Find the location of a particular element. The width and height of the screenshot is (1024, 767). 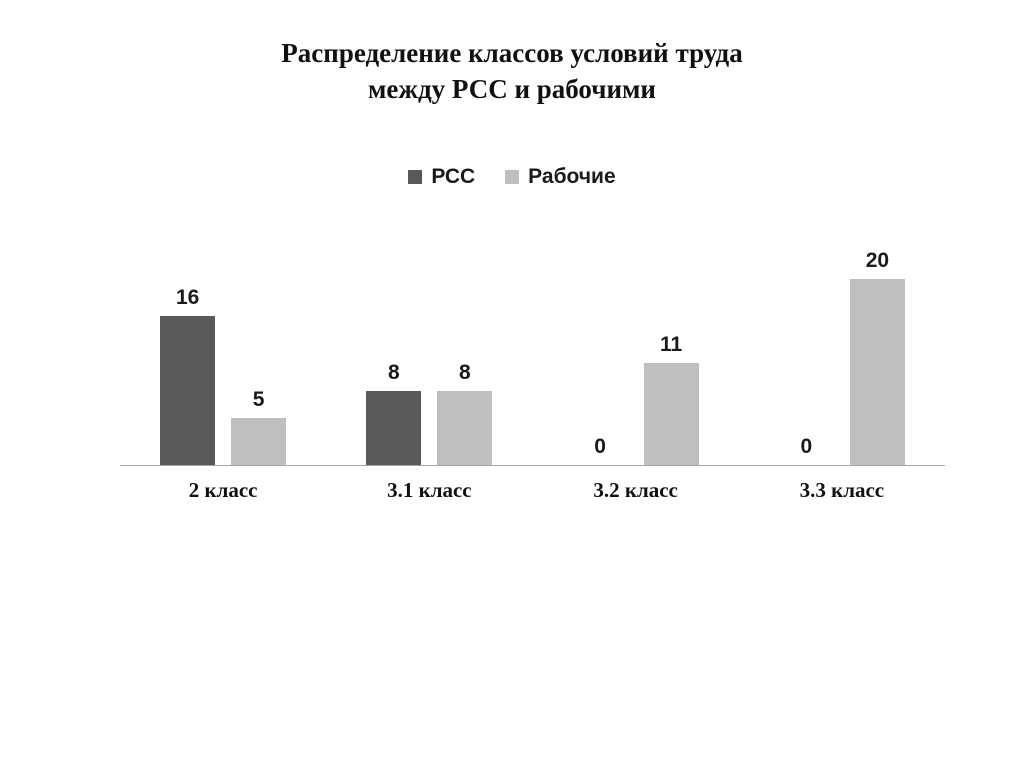

bar-value-label: 5 is located at coordinates (258, 400).